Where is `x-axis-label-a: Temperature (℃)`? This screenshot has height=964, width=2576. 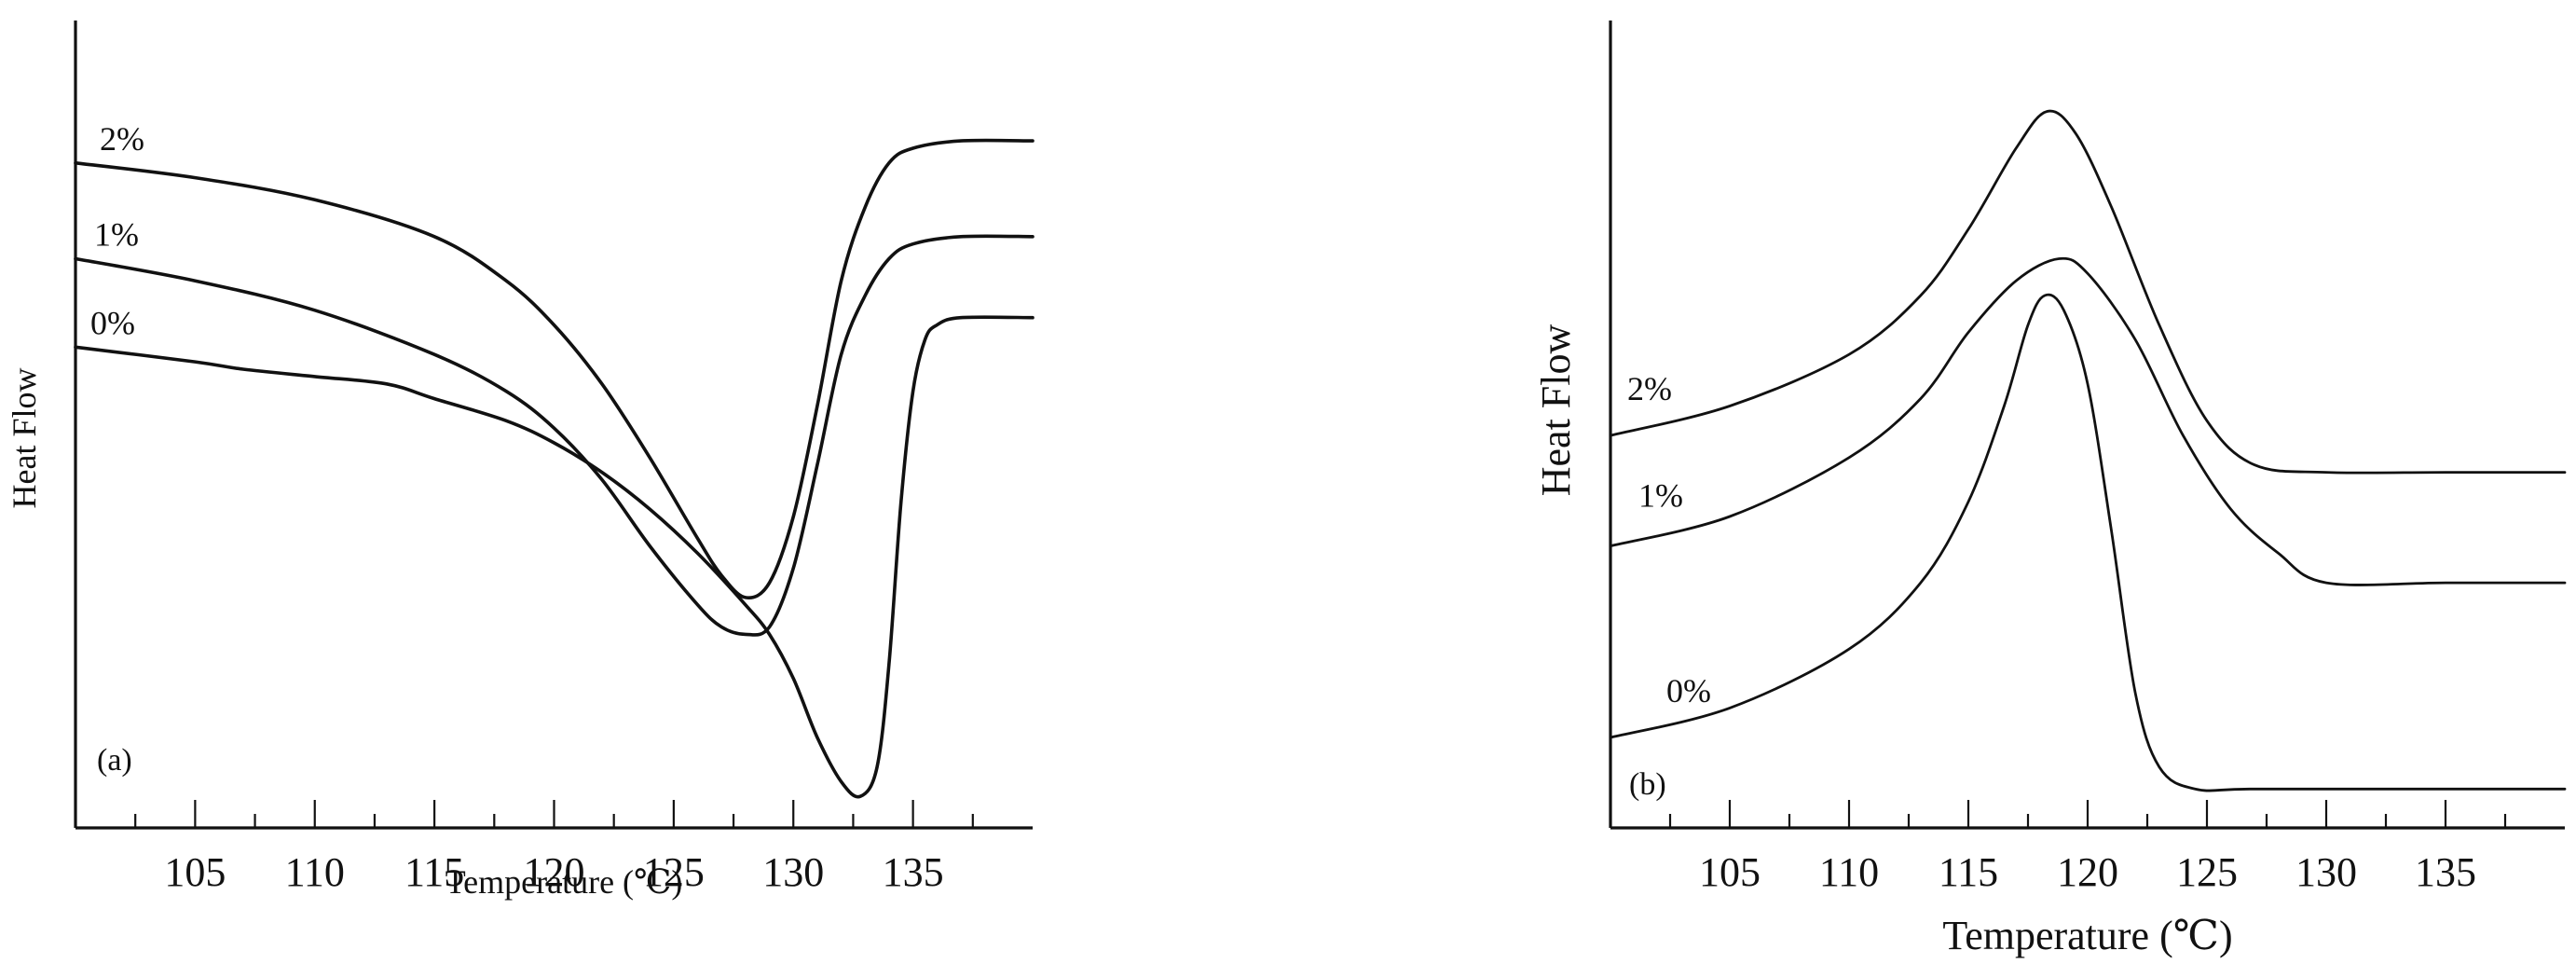 x-axis-label-a: Temperature (℃) is located at coordinates (564, 882).